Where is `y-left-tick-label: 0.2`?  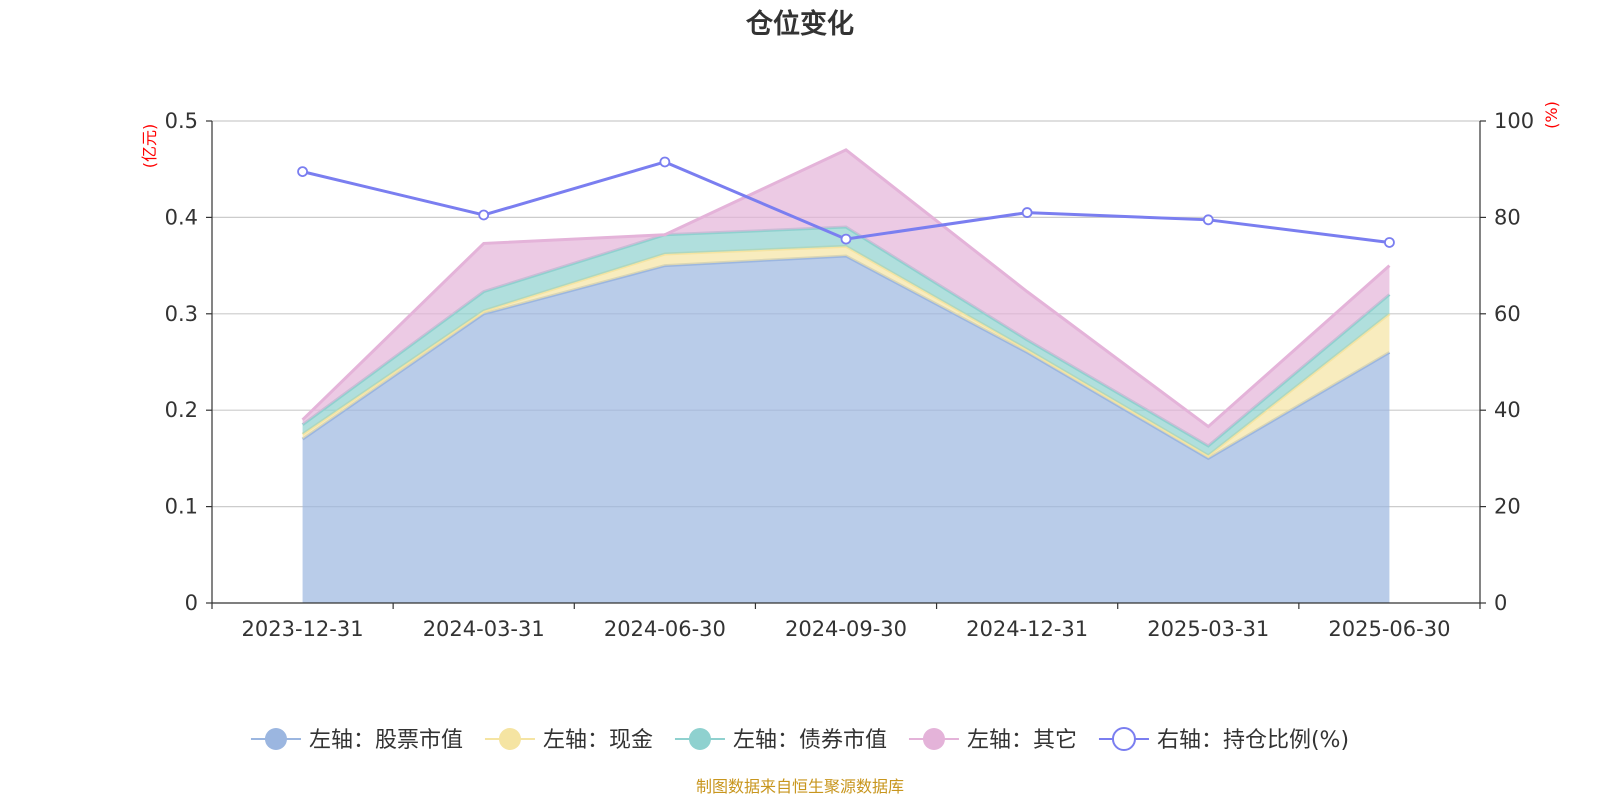
y-left-tick-label: 0.2 is located at coordinates (181, 410).